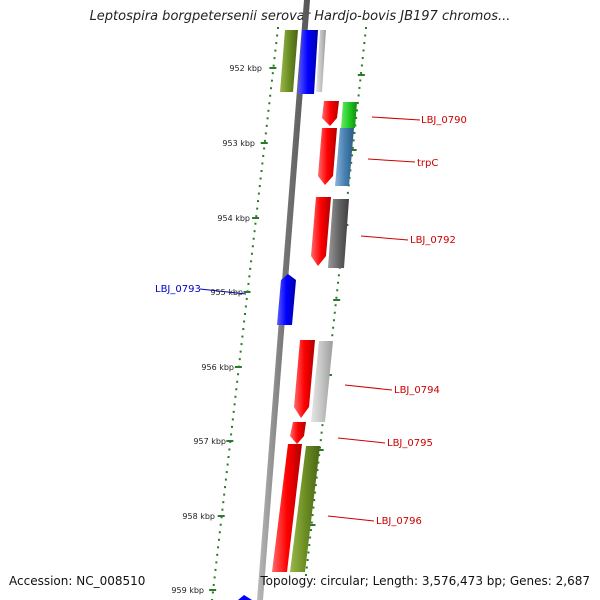 This screenshot has width=600, height=600. Describe the element at coordinates (399, 521) in the screenshot. I see `gene-label-lbj-0796: LBJ_0796` at that location.